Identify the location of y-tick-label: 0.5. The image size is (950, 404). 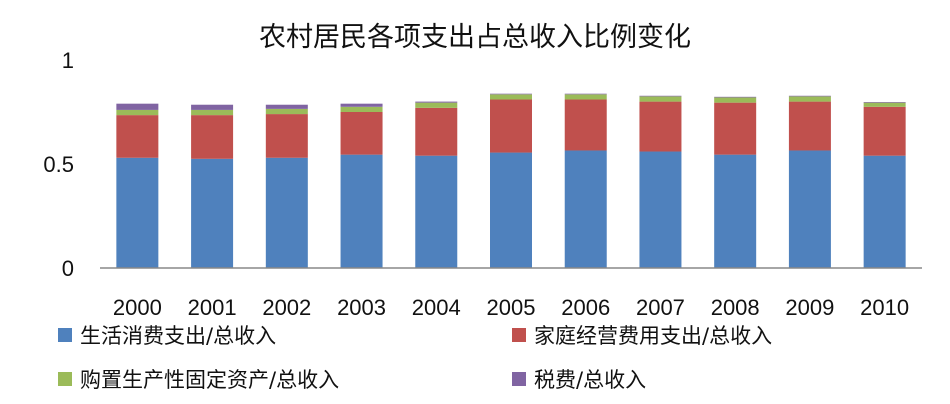
(58, 164).